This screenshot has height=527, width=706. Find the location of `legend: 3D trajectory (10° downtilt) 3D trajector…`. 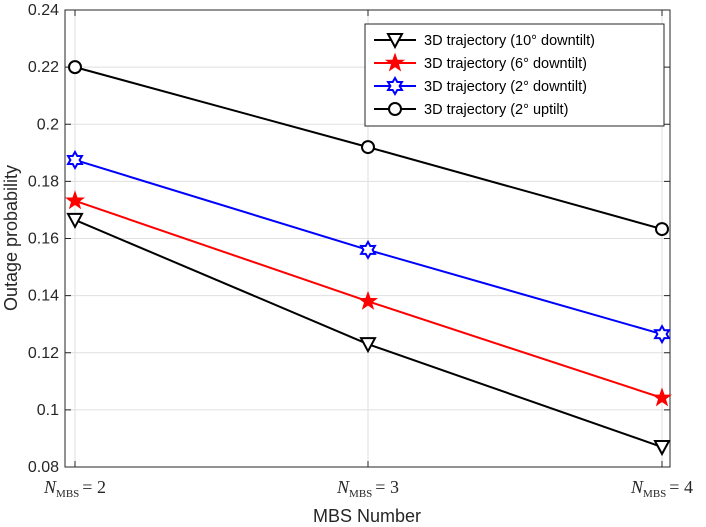

legend: 3D trajectory (10° downtilt) 3D trajector… is located at coordinates (514, 75).